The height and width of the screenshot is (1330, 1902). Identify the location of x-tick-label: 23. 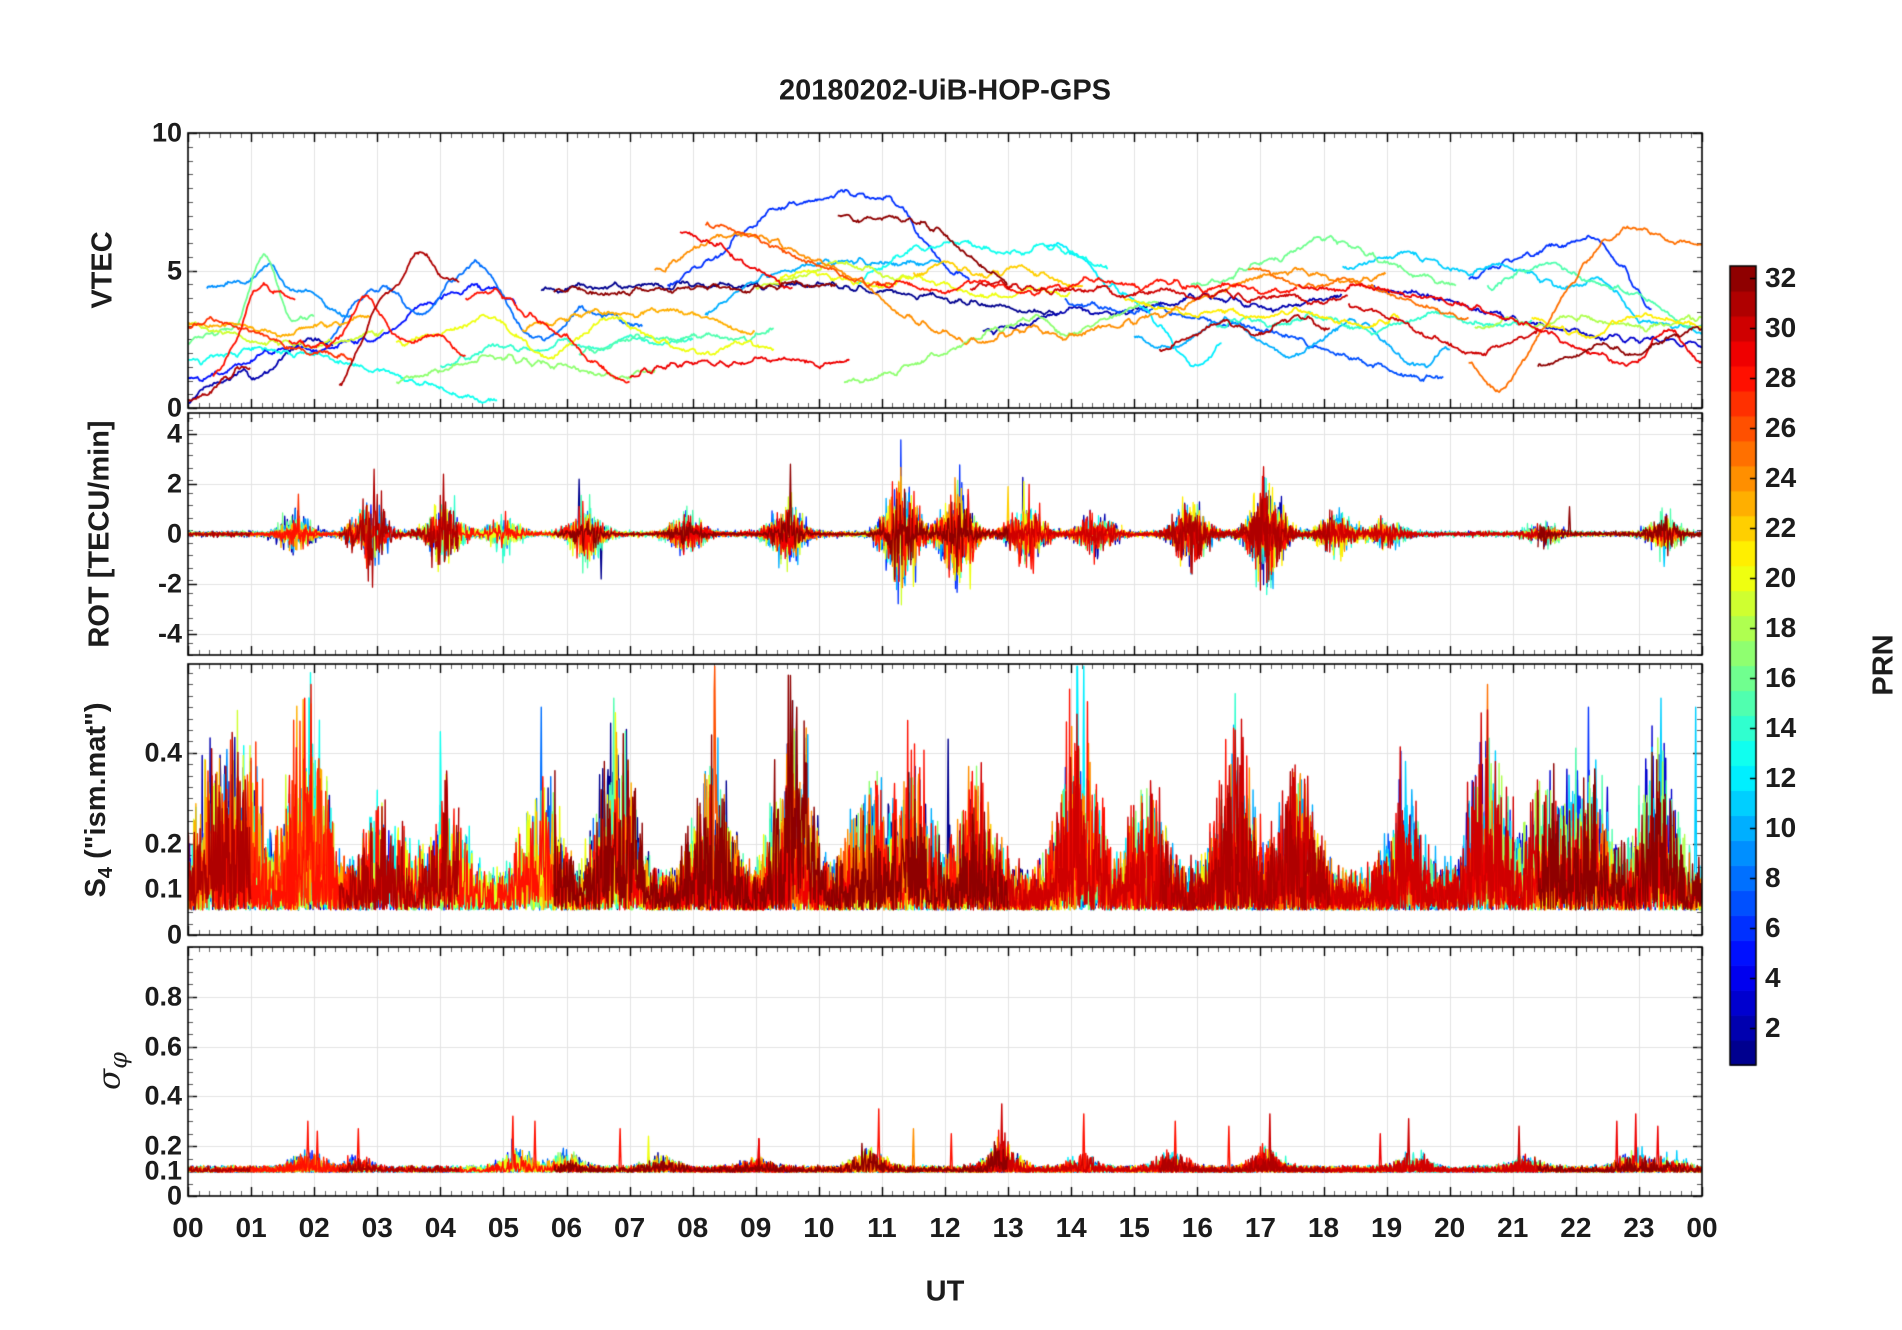
(1639, 1227).